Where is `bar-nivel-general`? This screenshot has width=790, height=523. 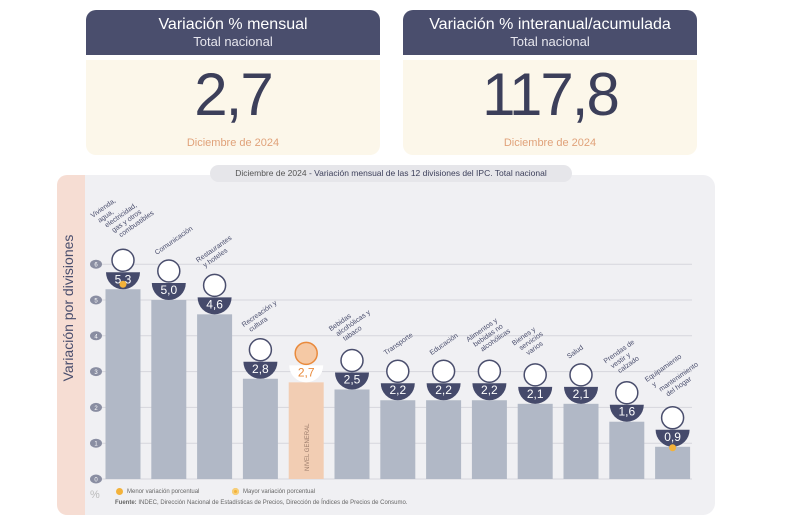 bar-nivel-general is located at coordinates (306, 430).